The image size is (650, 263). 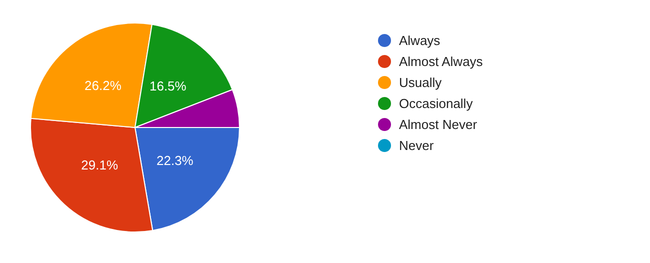 I want to click on legend-label: Never, so click(x=416, y=145).